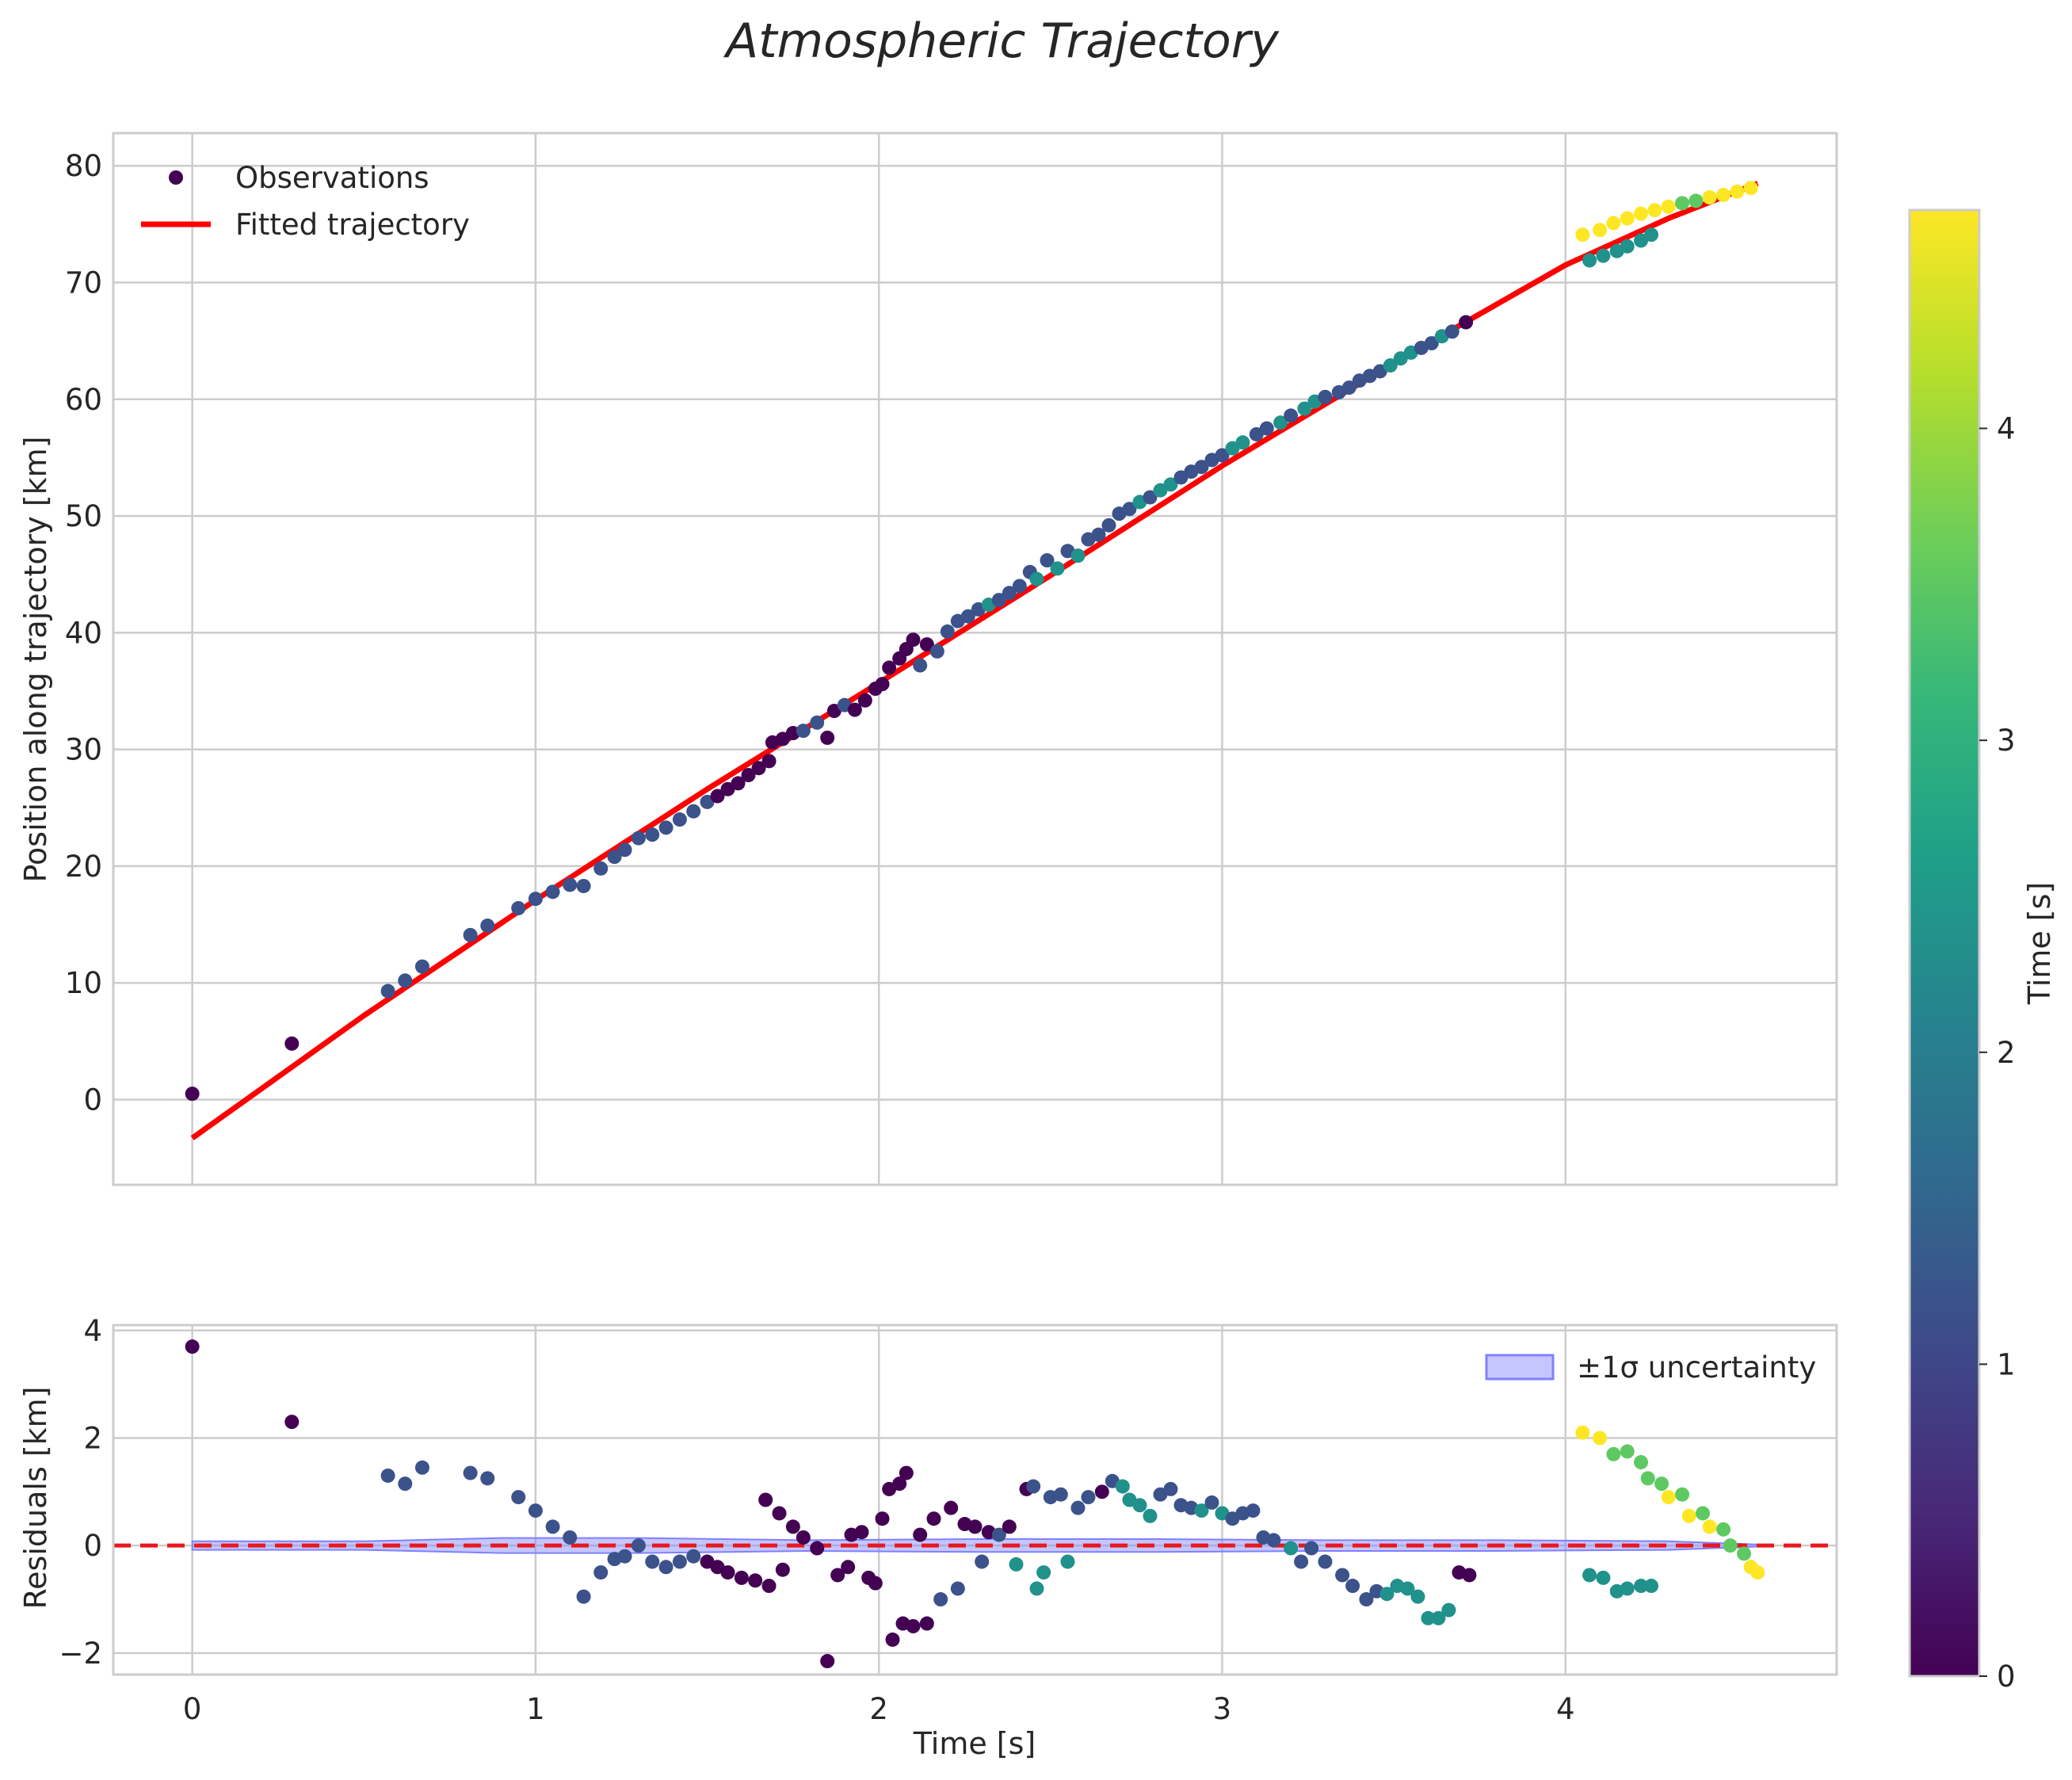 This screenshot has height=1780, width=2072. I want to click on y-tick-label: −2, so click(80, 1654).